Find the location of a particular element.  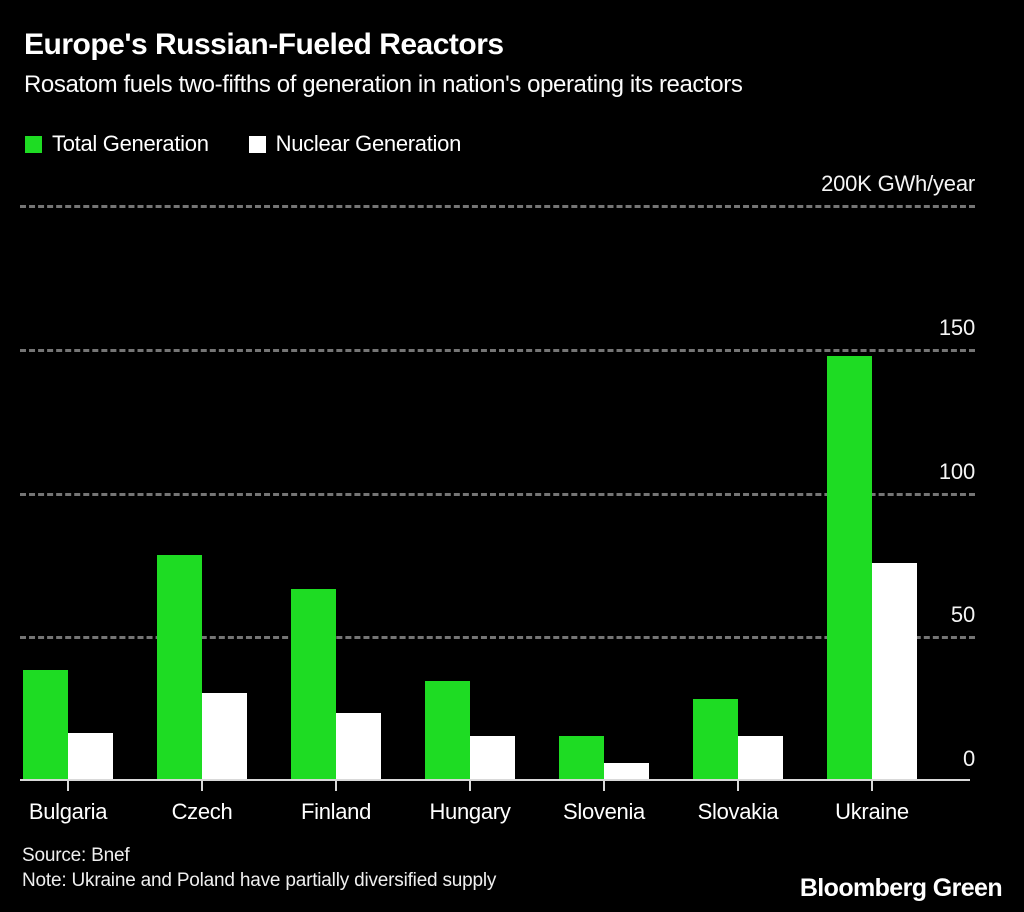

bar-total-generation-bulgaria is located at coordinates (45, 724).